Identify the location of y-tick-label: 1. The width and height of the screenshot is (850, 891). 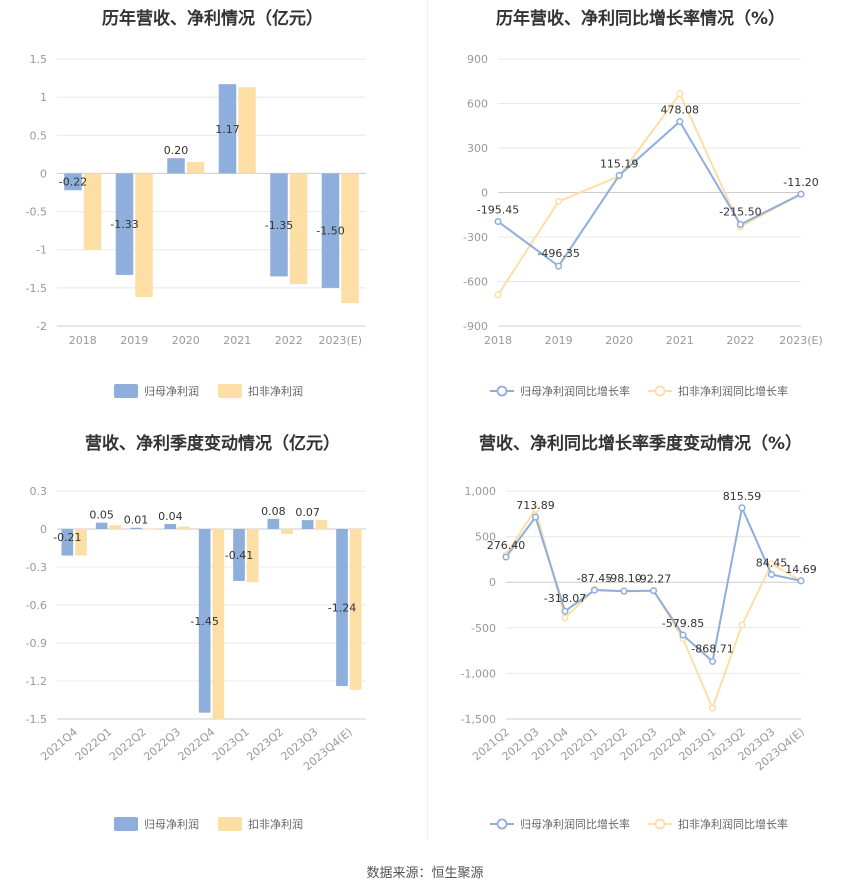
(43, 97).